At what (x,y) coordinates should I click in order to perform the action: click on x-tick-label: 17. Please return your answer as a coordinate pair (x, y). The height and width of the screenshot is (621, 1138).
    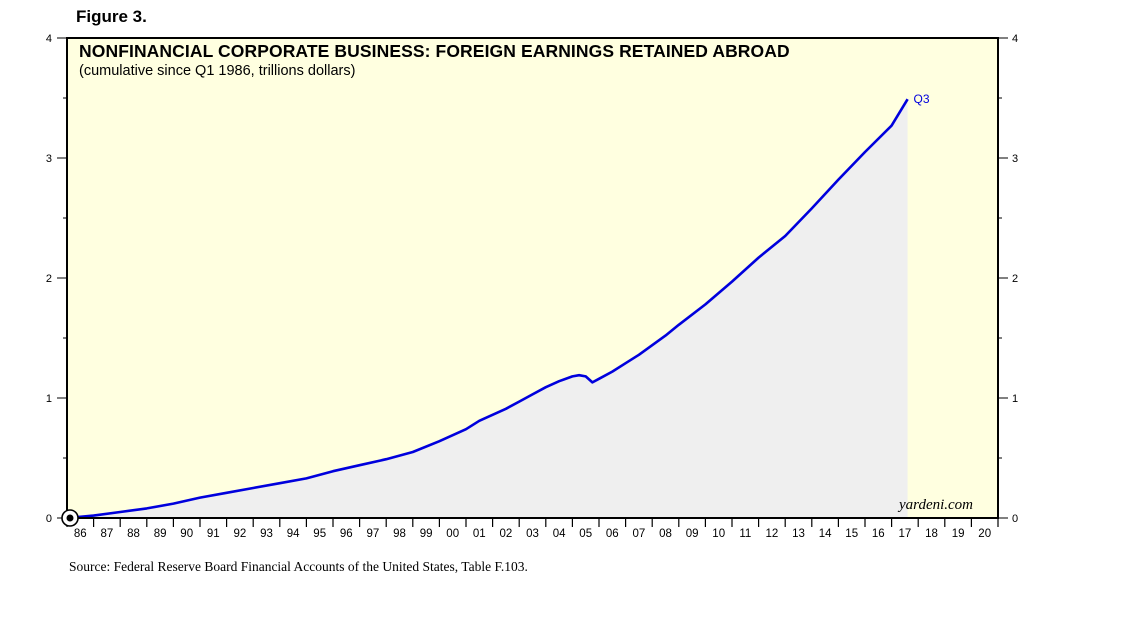
    Looking at the image, I should click on (905, 534).